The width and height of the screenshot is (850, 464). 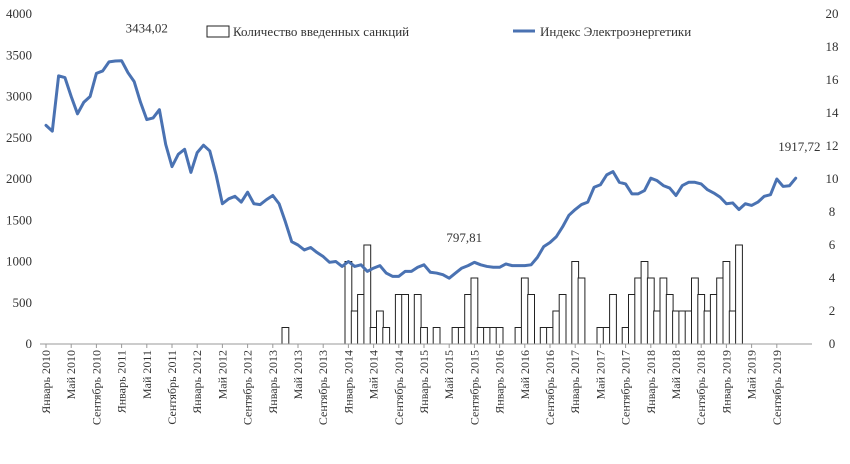 I want to click on x-tick-label: Сентябрь 2013, so click(x=323, y=387).